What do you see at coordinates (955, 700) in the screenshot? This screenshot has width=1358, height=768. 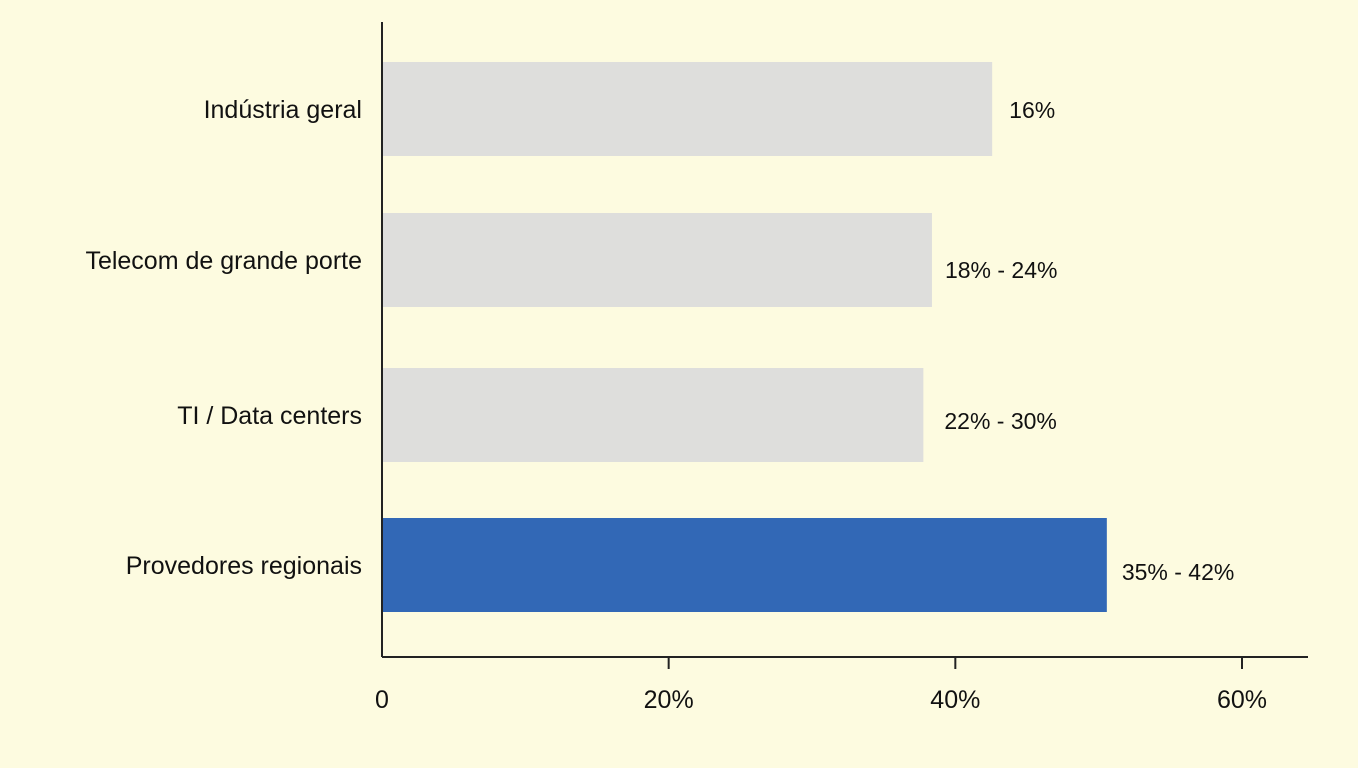 I see `x-tick-label-2: 40%` at bounding box center [955, 700].